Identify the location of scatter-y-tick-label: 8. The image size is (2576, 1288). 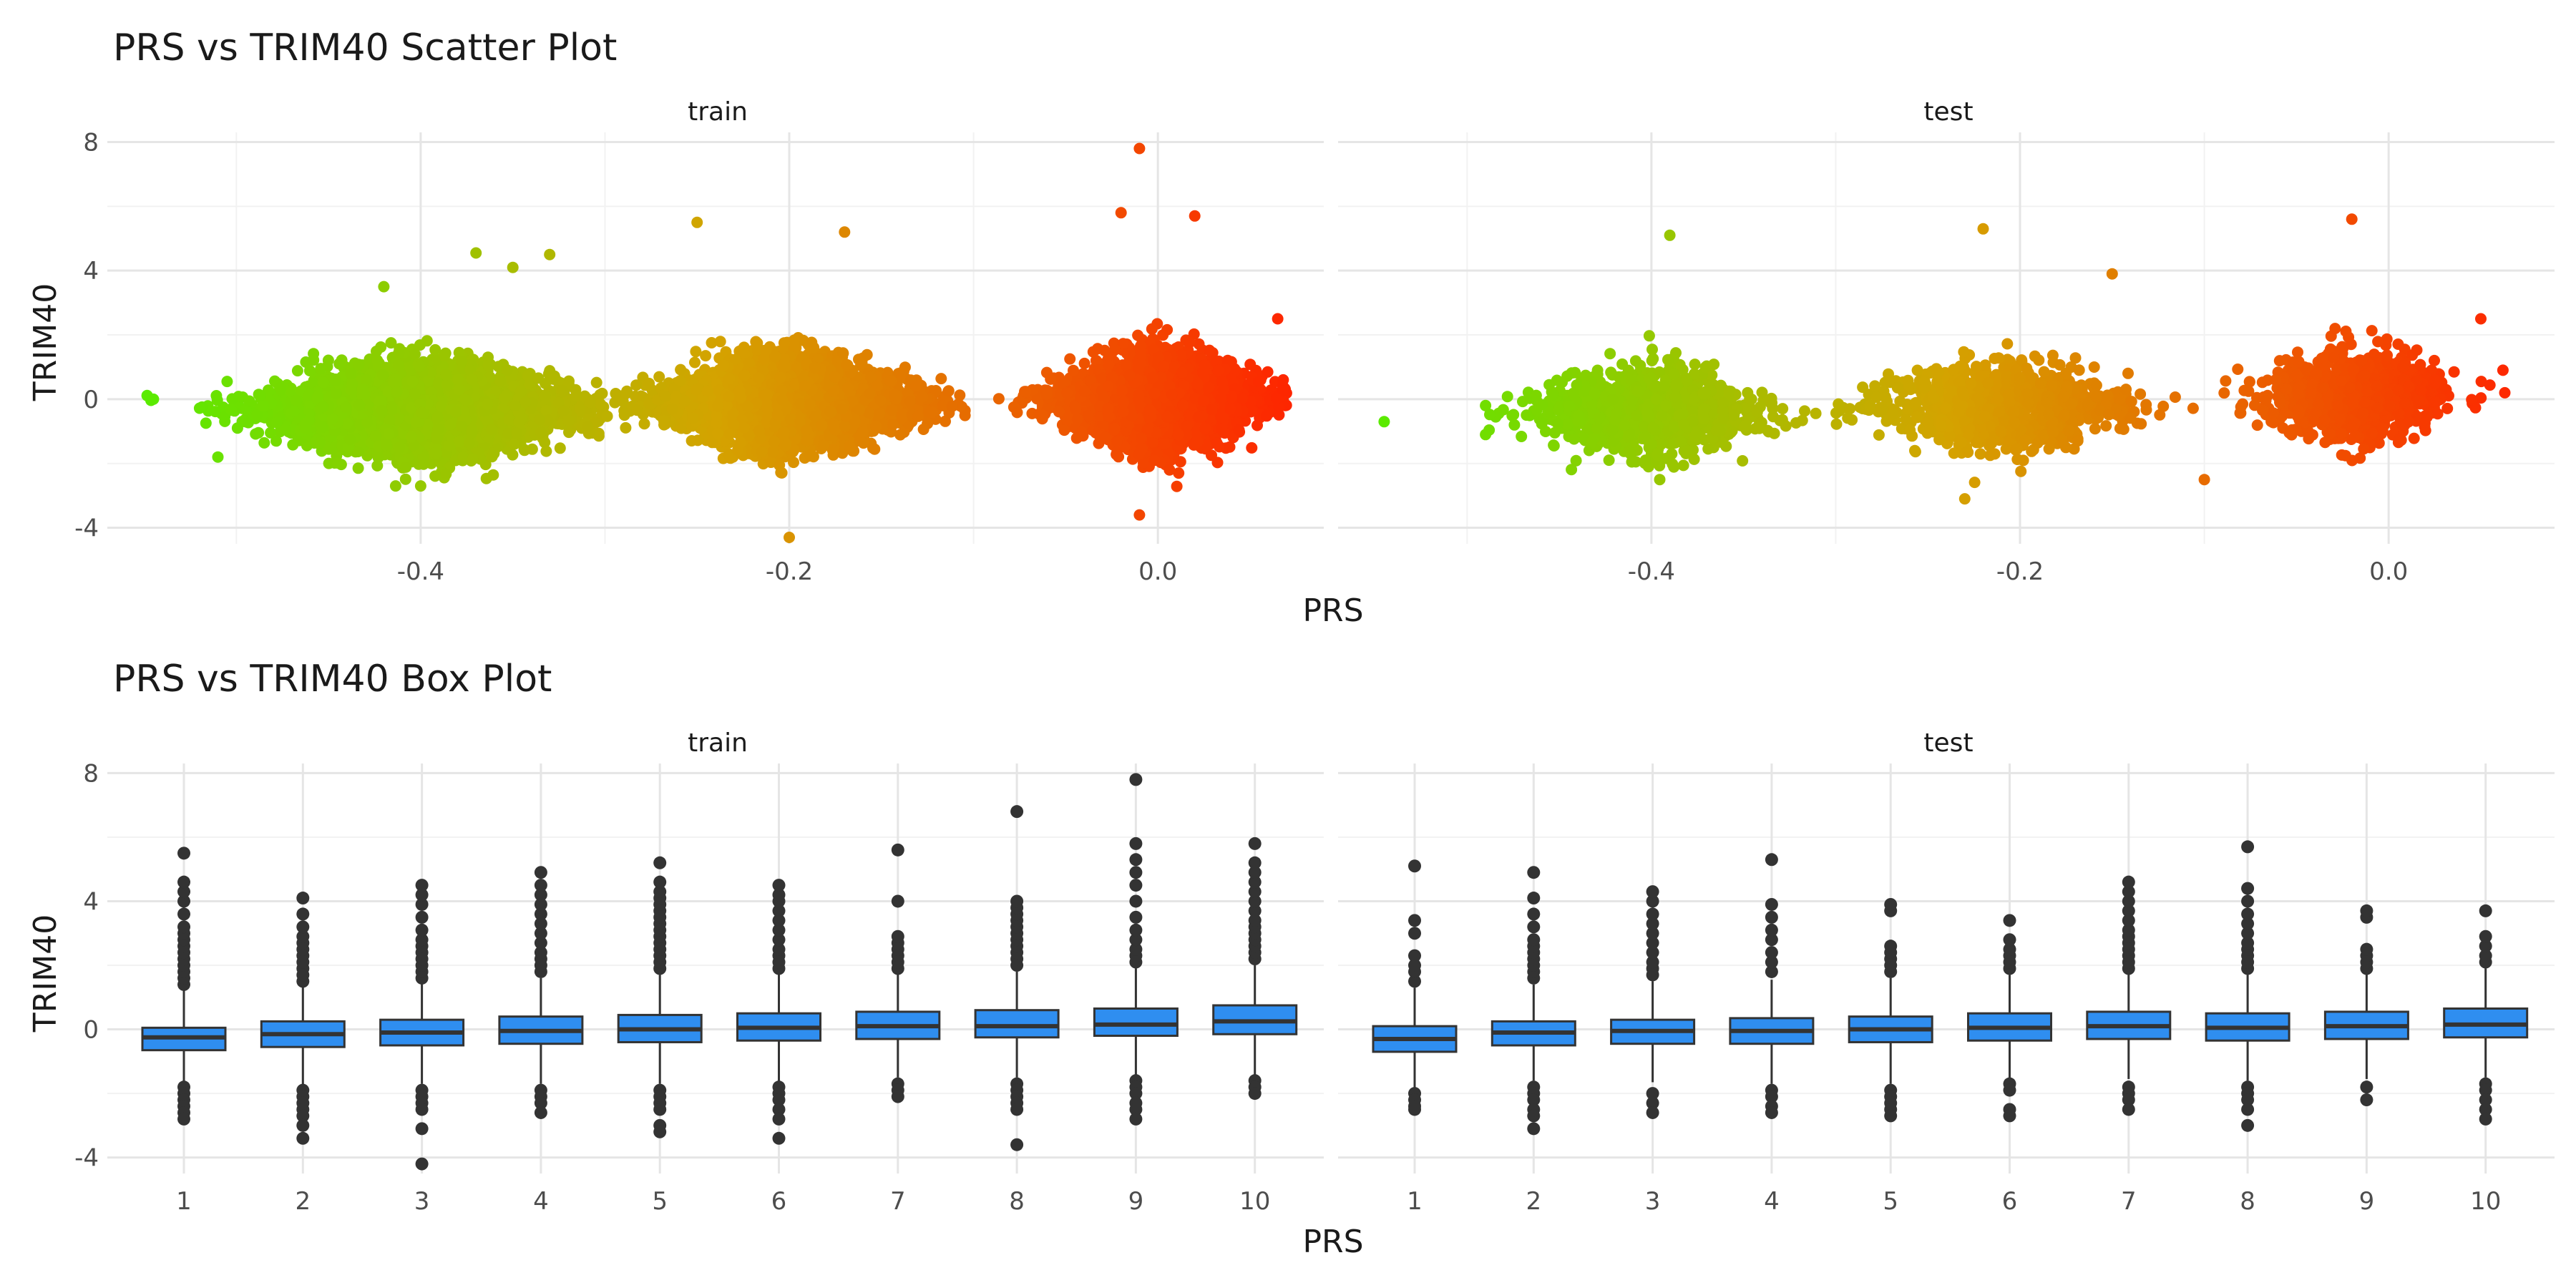
(91, 142).